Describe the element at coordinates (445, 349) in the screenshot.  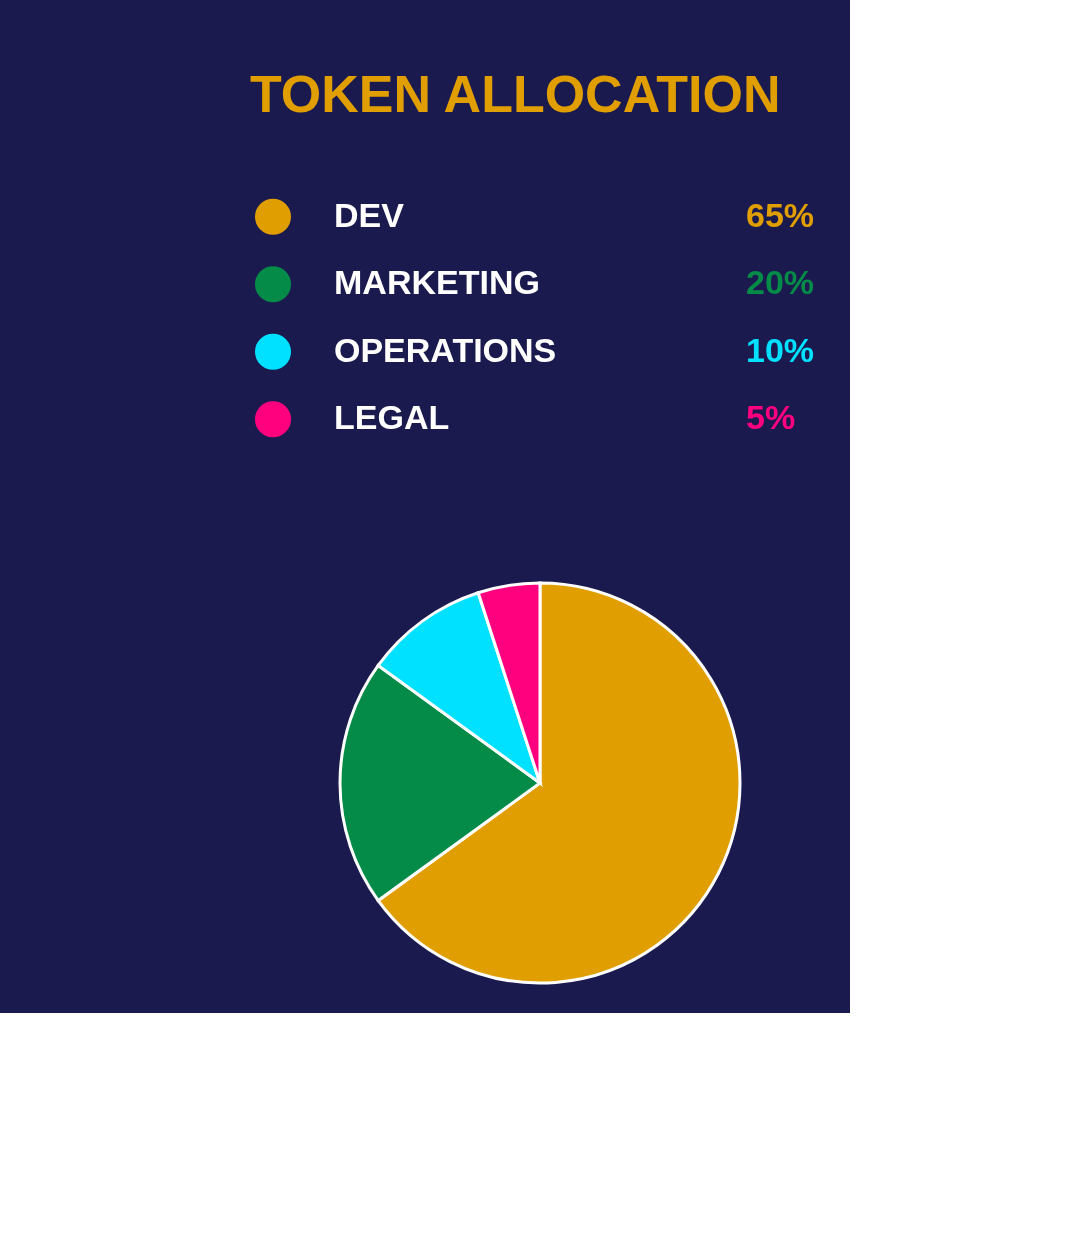
I see `legend-label: OPERATIONS` at that location.